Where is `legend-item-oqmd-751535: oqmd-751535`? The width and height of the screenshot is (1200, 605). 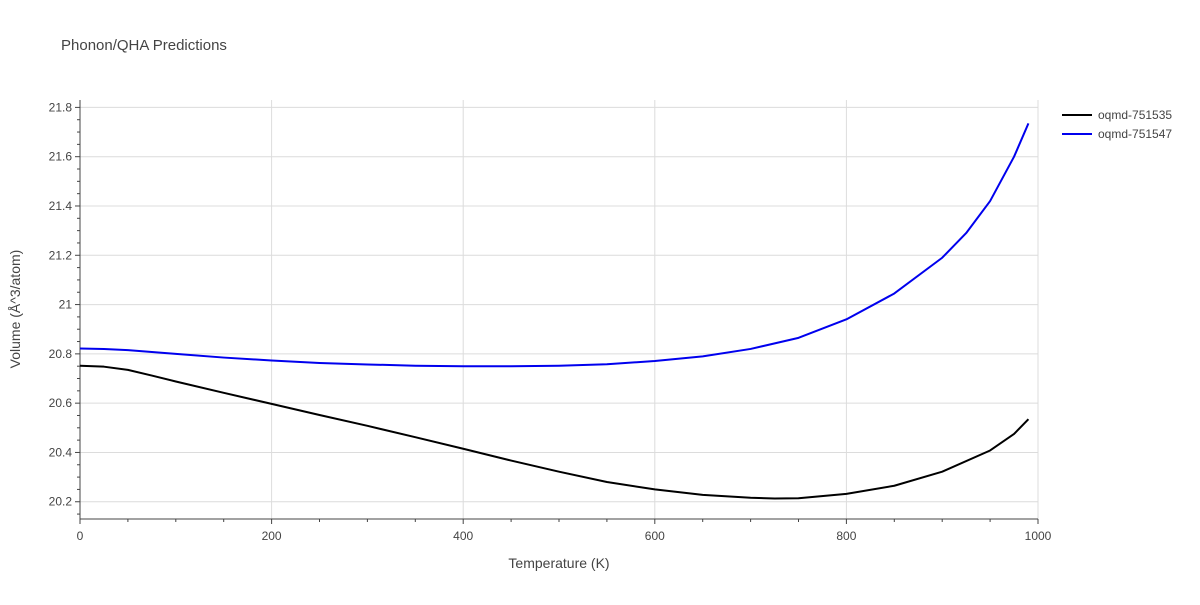 legend-item-oqmd-751535: oqmd-751535 is located at coordinates (1117, 115).